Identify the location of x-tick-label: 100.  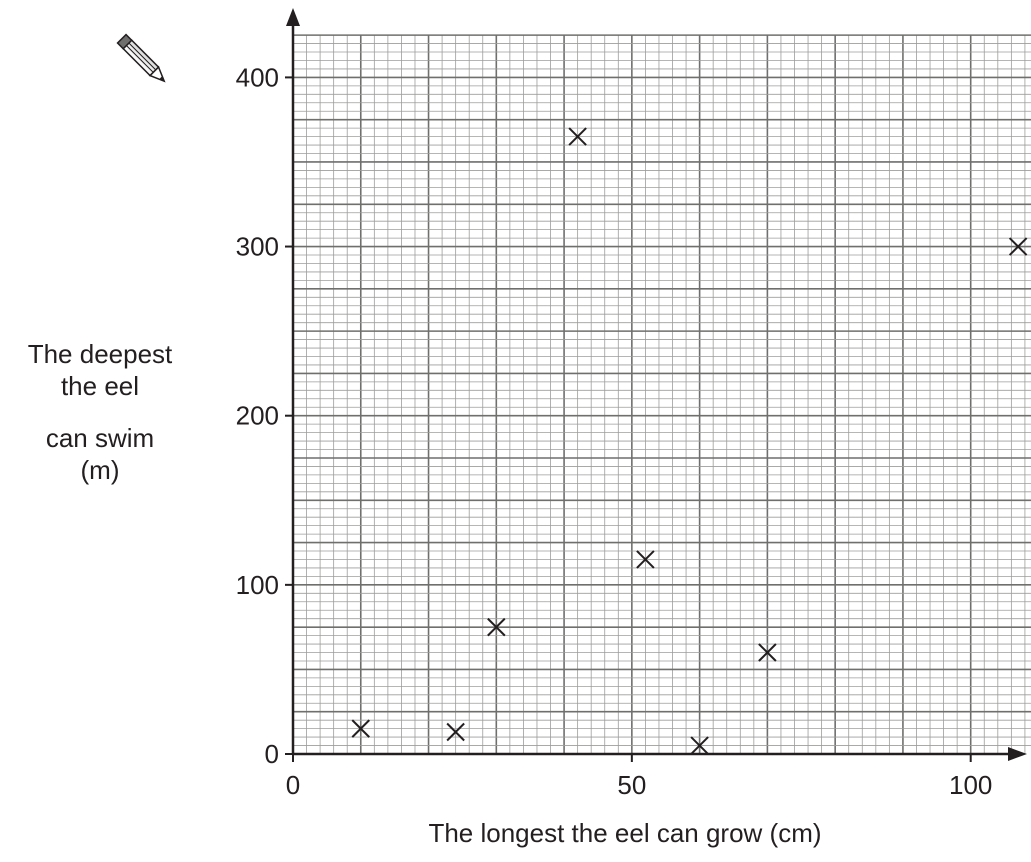
(970, 785).